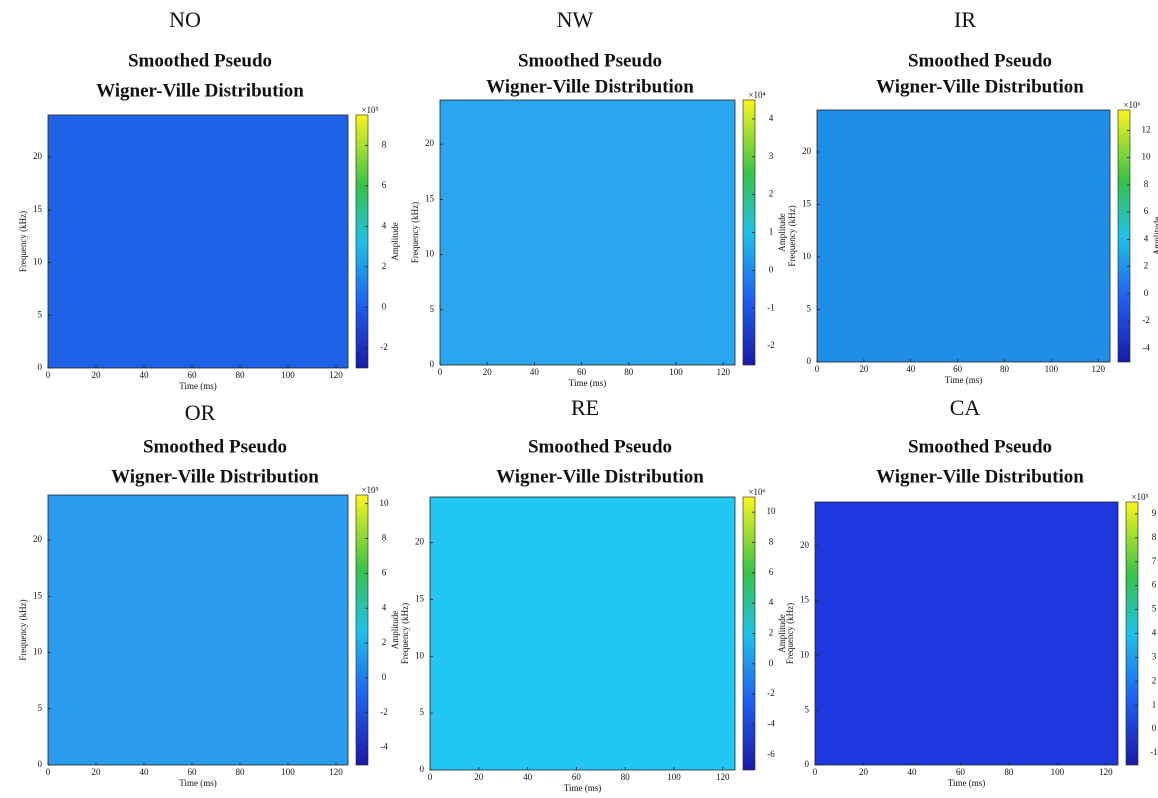 The width and height of the screenshot is (1158, 798). What do you see at coordinates (756, 492) in the screenshot?
I see `colorbar-scale: ×10⁶` at bounding box center [756, 492].